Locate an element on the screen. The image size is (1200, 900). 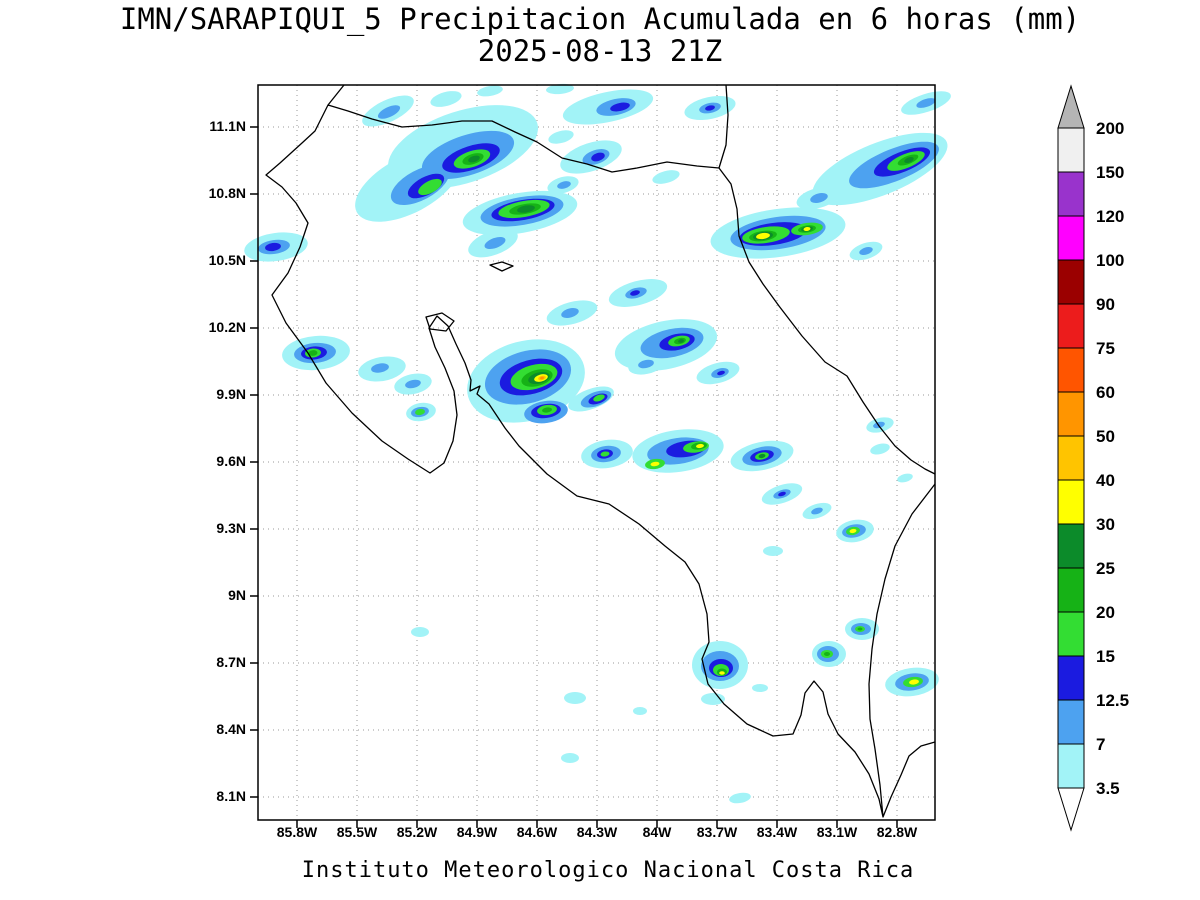
lon-tick-label: 84W is located at coordinates (657, 832).